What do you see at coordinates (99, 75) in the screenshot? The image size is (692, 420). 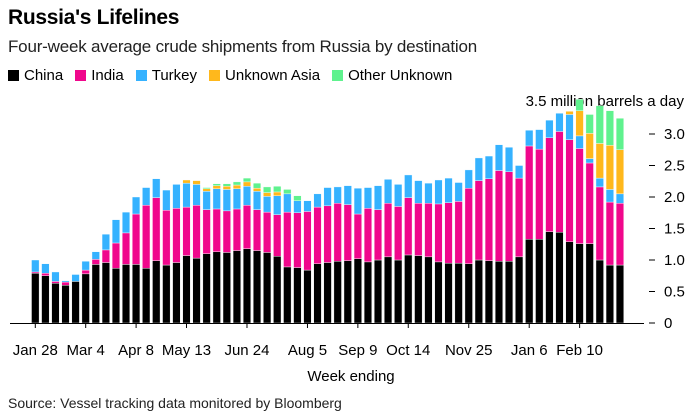 I see `legend-item-india: India` at bounding box center [99, 75].